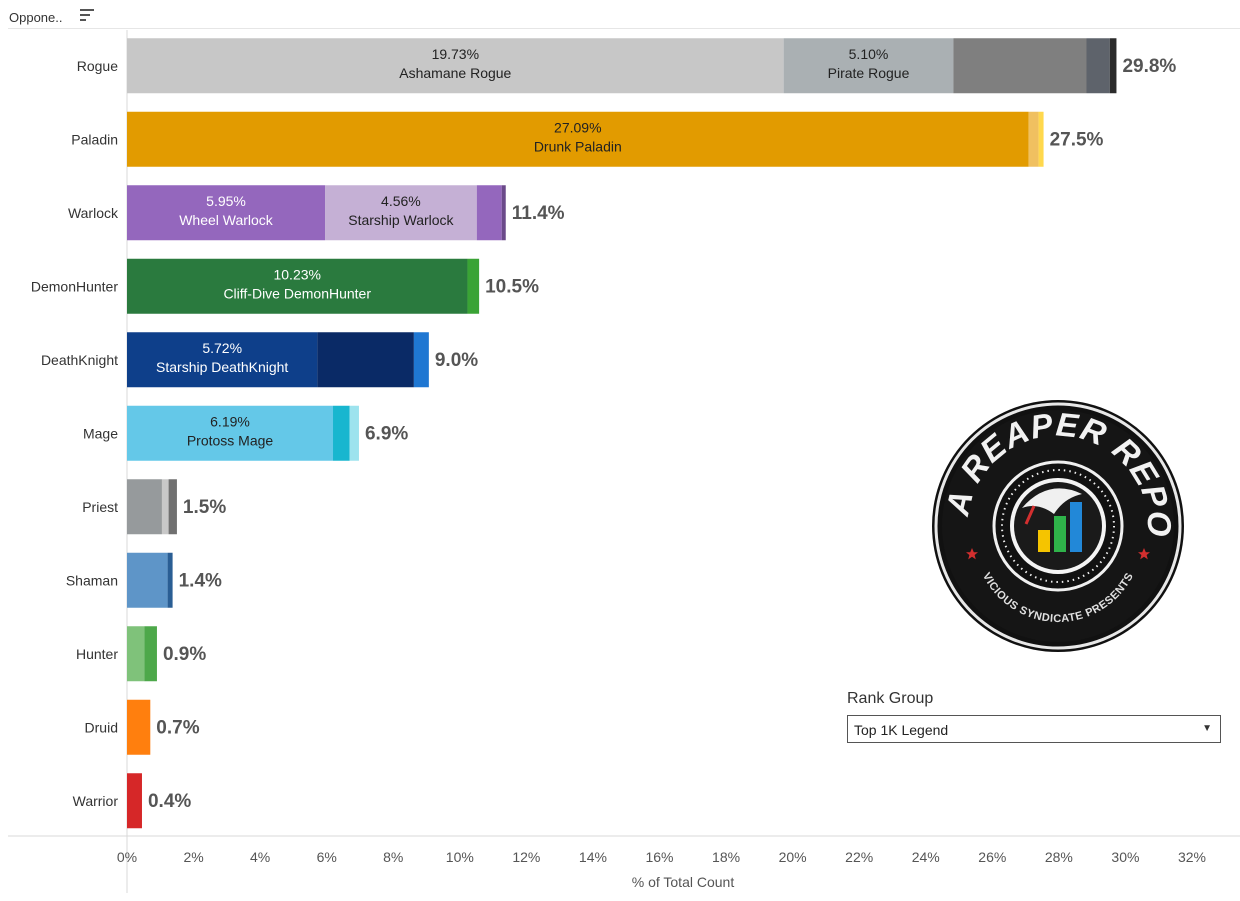  Describe the element at coordinates (455, 73) in the screenshot. I see `segment-name-label: Ashamane Rogue` at that location.